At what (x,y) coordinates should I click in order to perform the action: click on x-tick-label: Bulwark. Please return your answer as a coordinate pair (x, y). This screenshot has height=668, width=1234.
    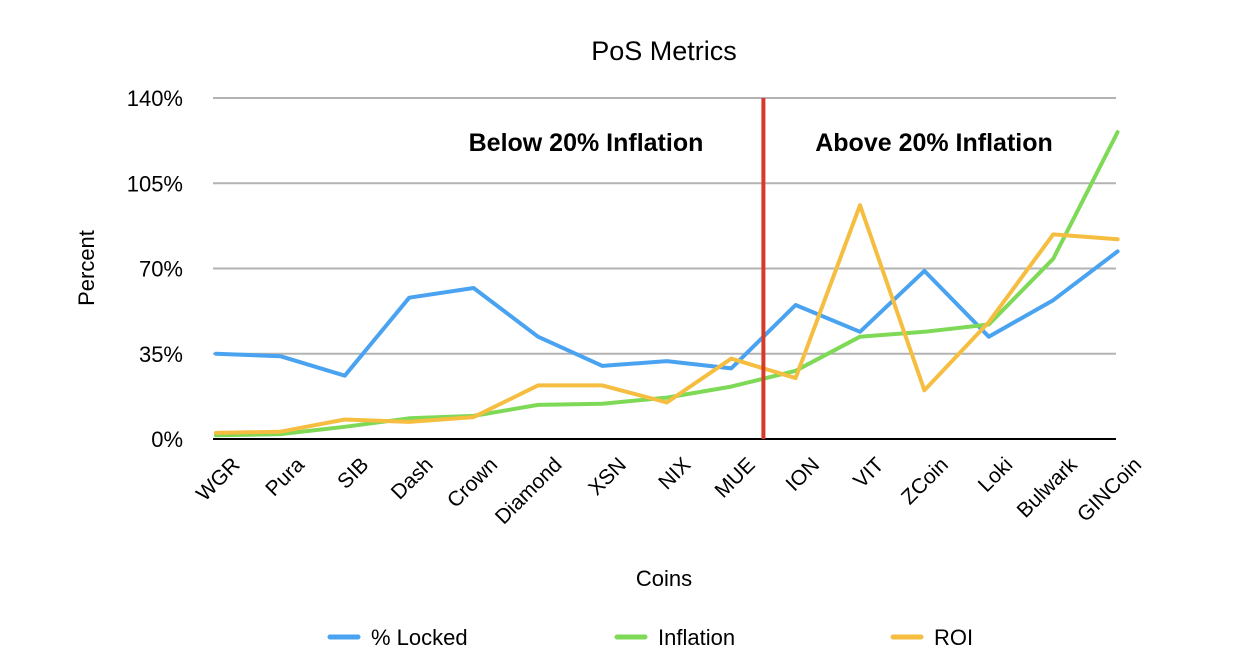
    Looking at the image, I should click on (1047, 487).